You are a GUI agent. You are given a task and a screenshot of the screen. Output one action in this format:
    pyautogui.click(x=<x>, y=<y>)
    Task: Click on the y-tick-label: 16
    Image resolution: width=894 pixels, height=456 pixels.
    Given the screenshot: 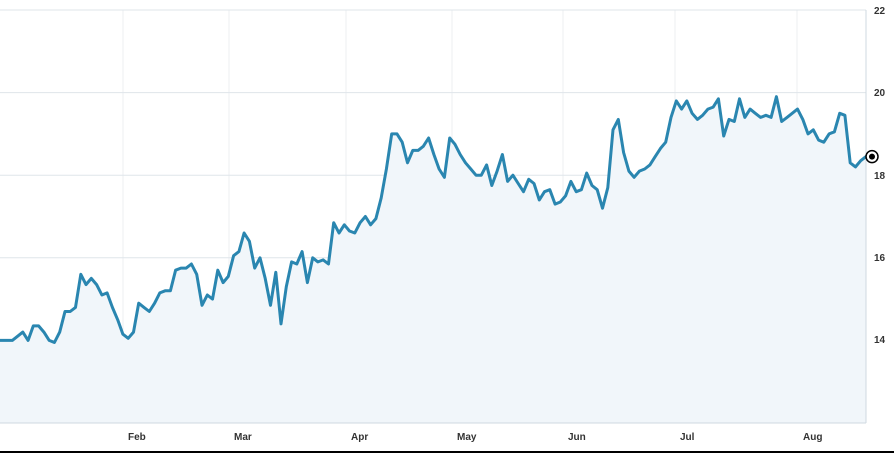 What is the action you would take?
    pyautogui.click(x=880, y=258)
    